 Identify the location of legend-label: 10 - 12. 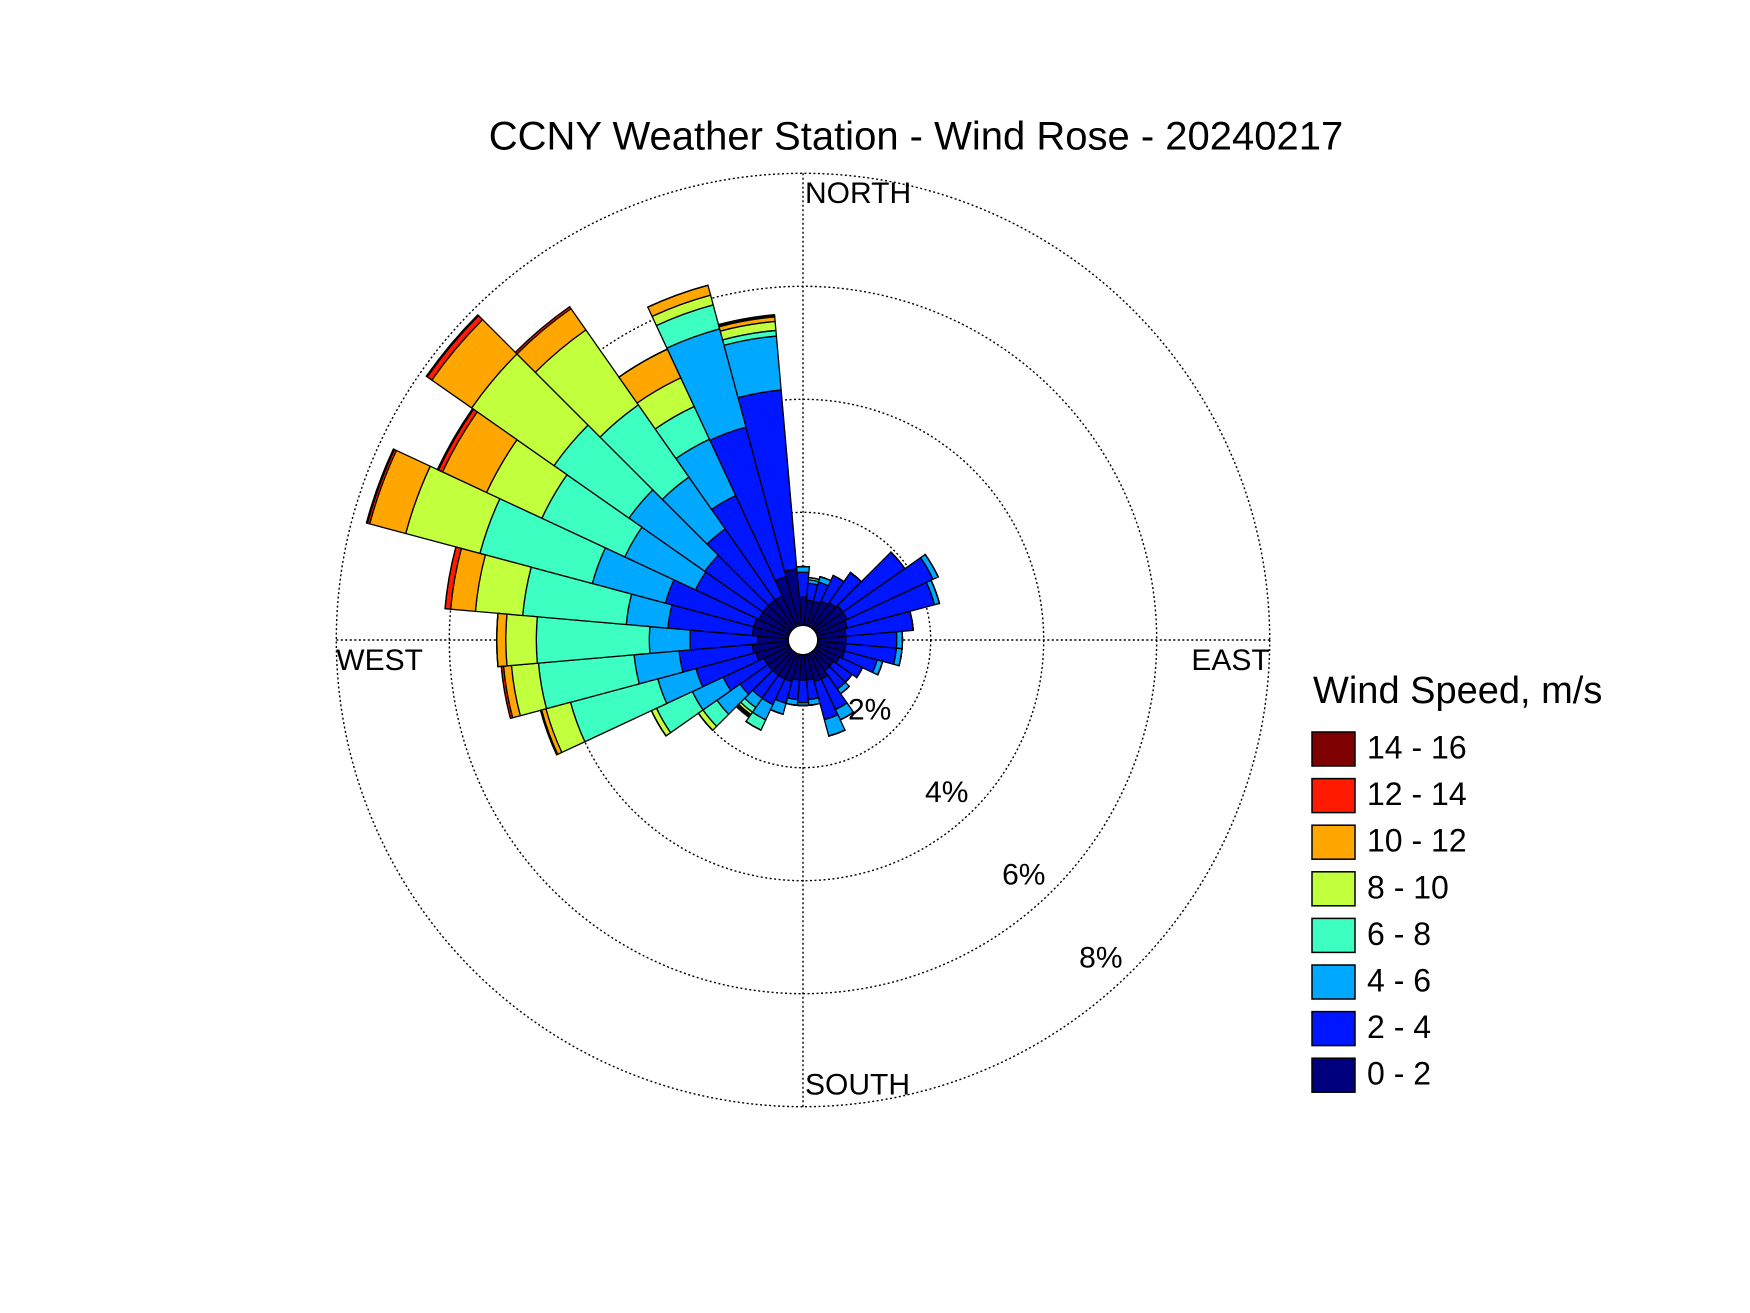
(1417, 841).